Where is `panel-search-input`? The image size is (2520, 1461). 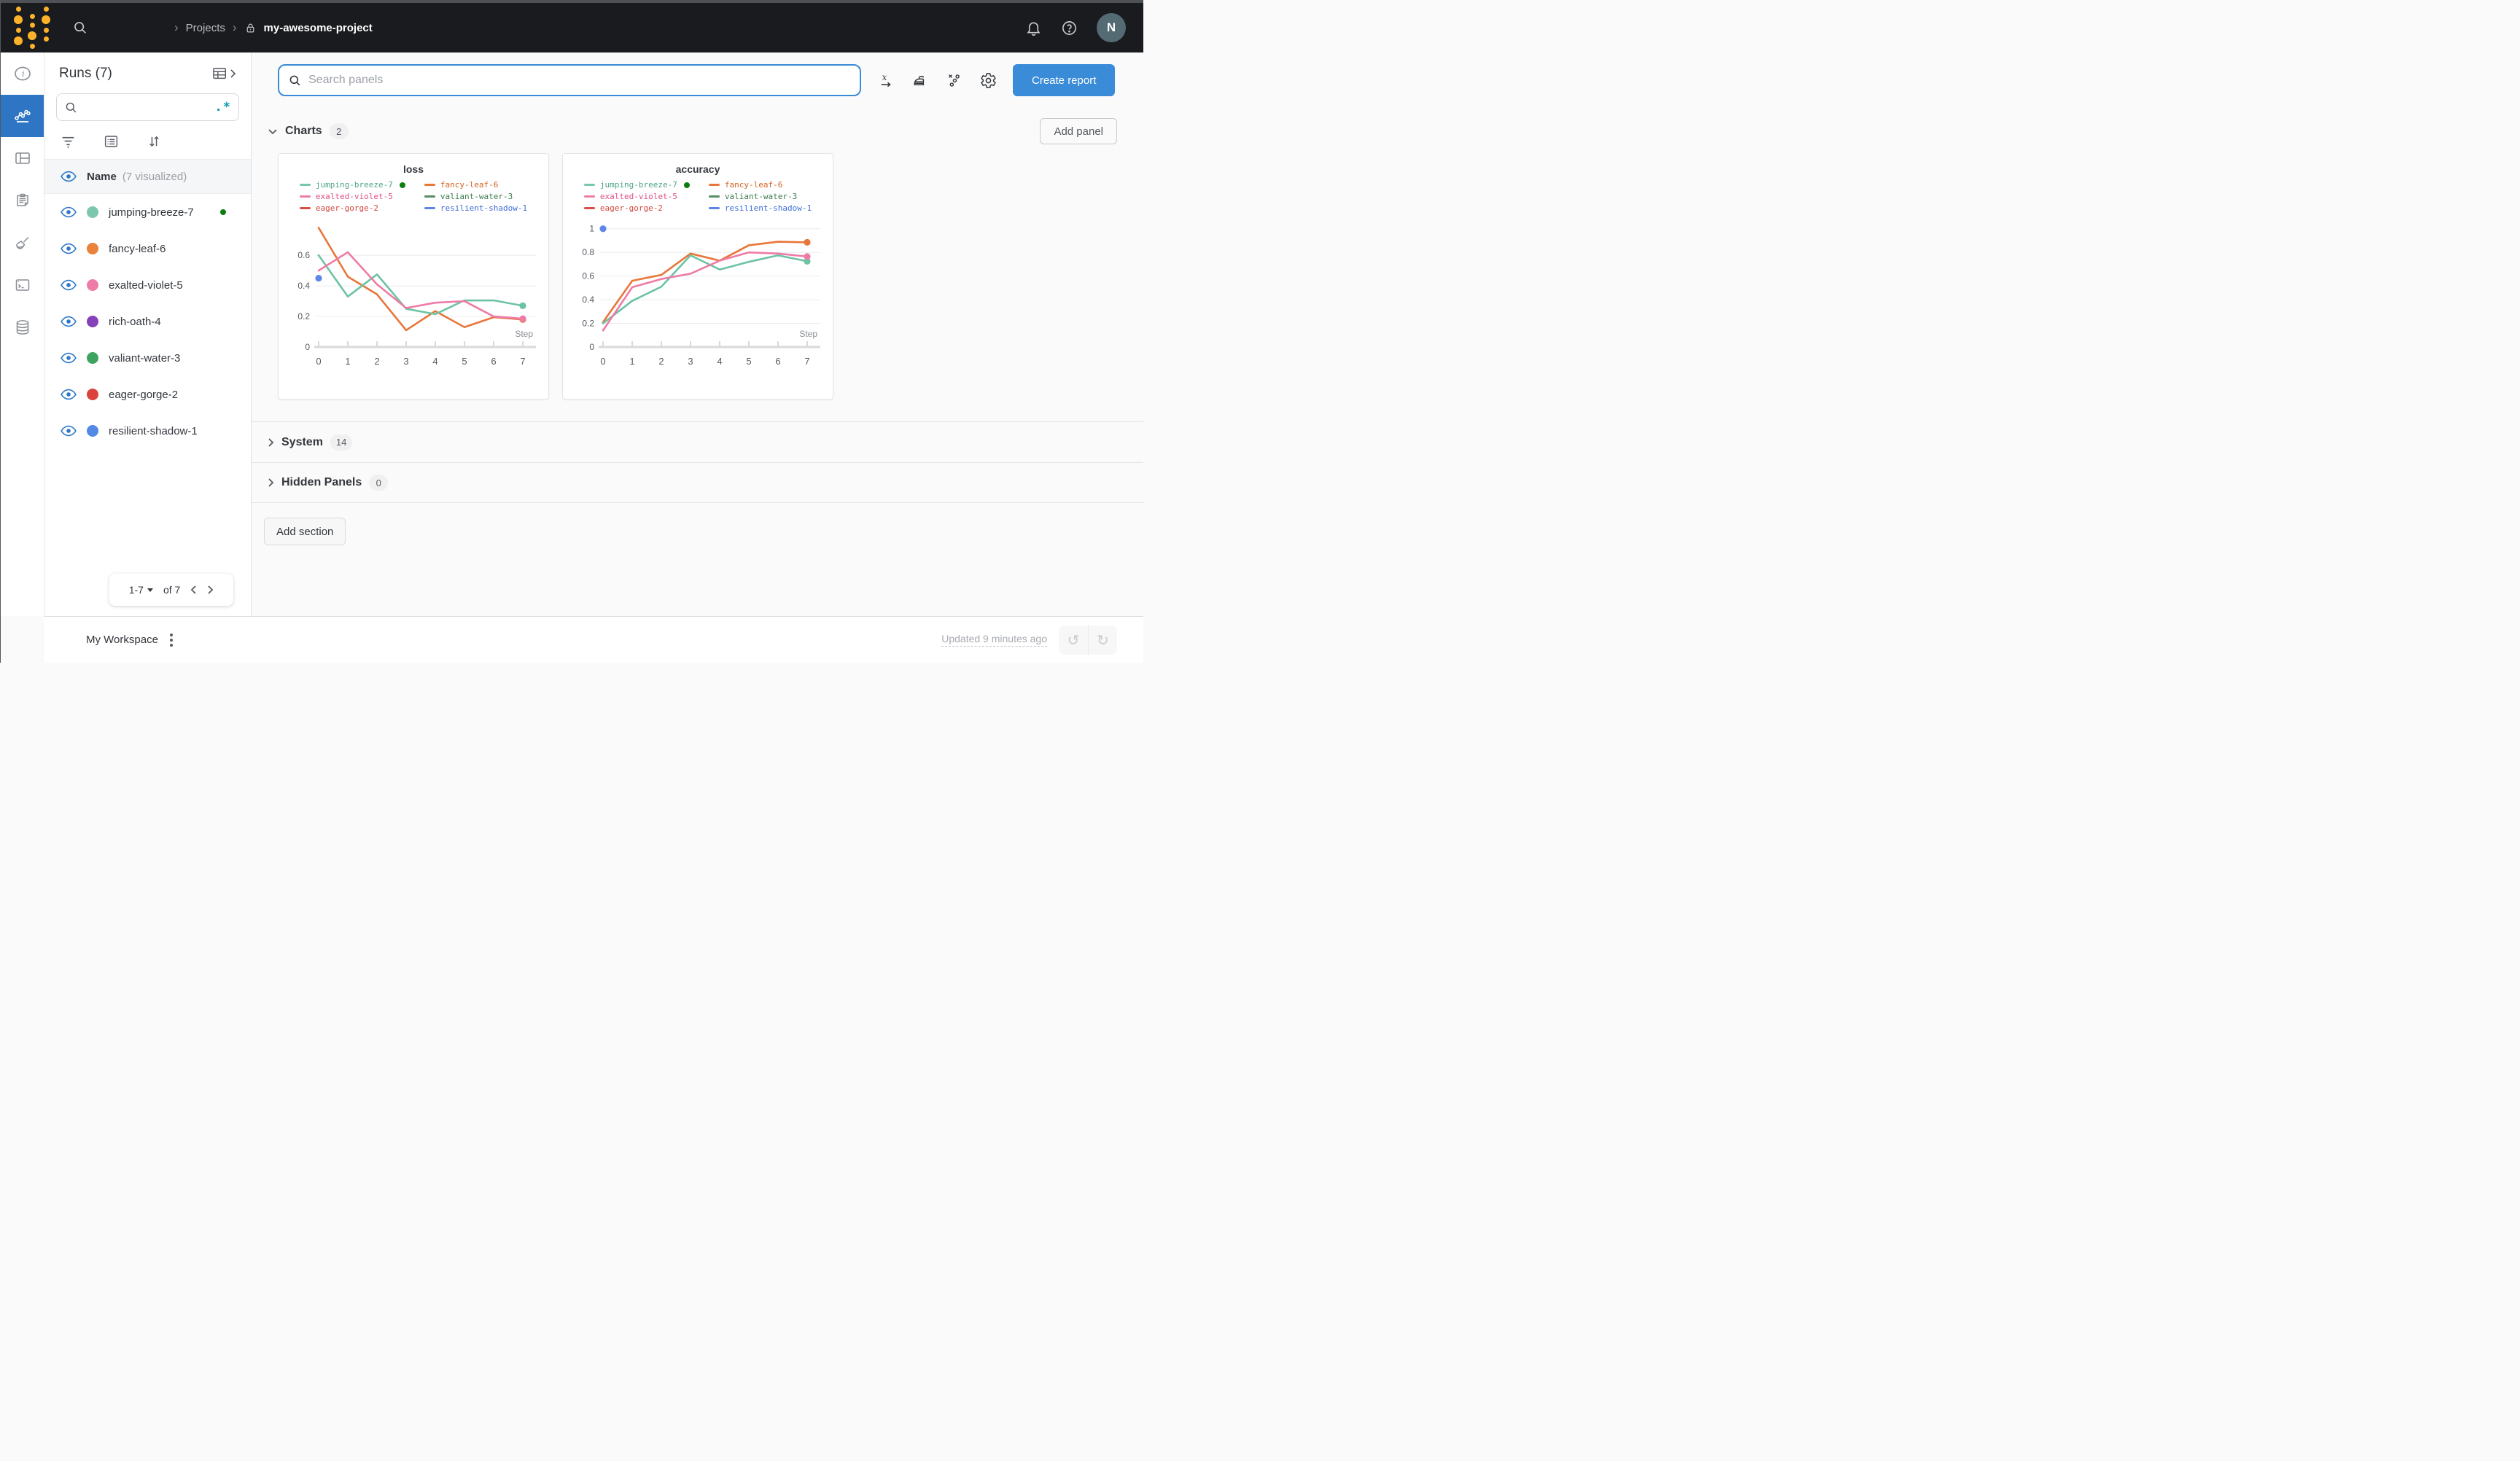 panel-search-input is located at coordinates (579, 80).